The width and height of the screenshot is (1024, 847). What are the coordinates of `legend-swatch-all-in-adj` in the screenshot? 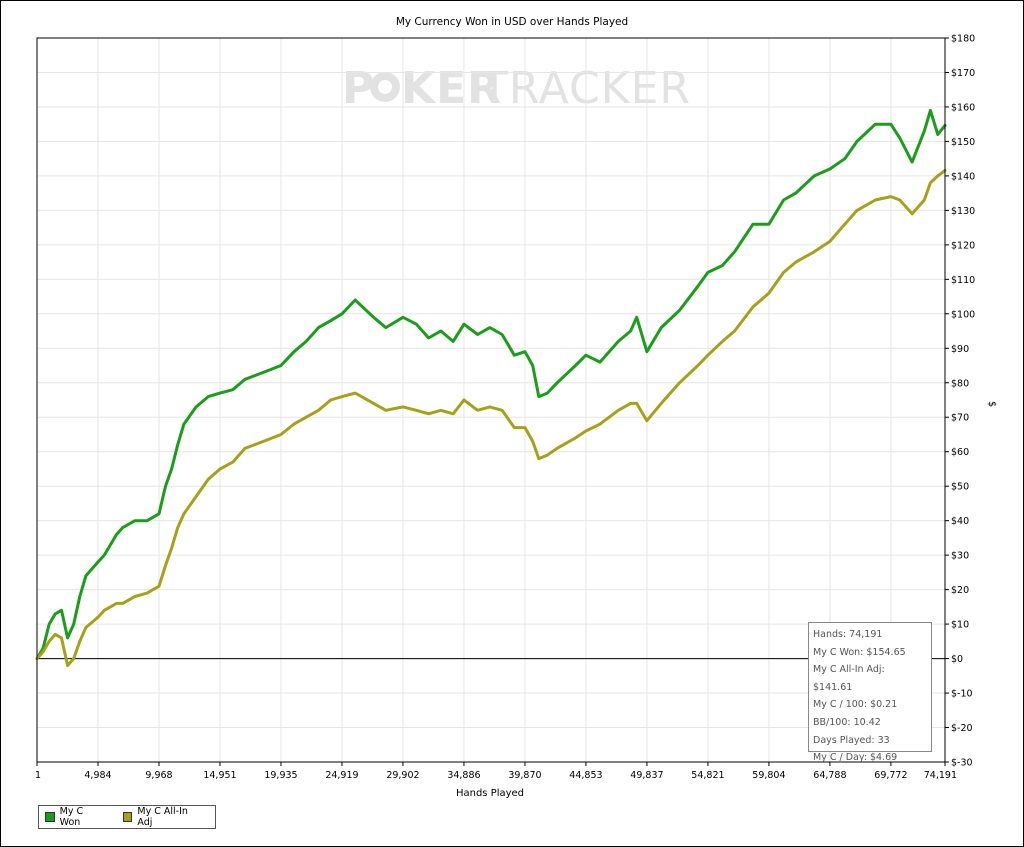 It's located at (127, 817).